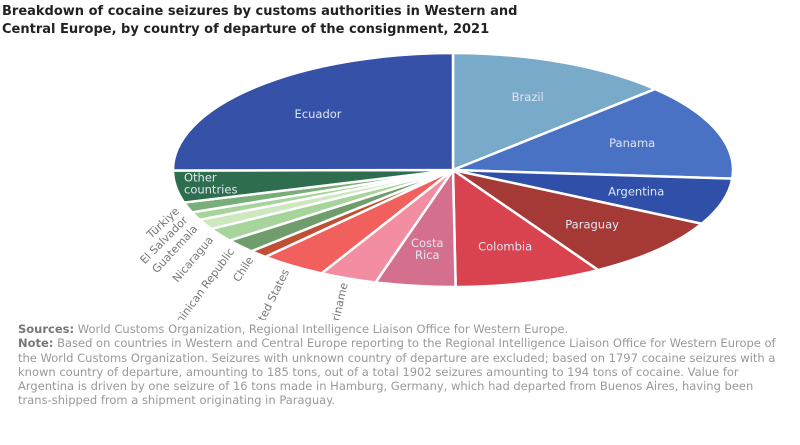 The height and width of the screenshot is (445, 800). What do you see at coordinates (210, 184) in the screenshot?
I see `slice-label: Other countries` at bounding box center [210, 184].